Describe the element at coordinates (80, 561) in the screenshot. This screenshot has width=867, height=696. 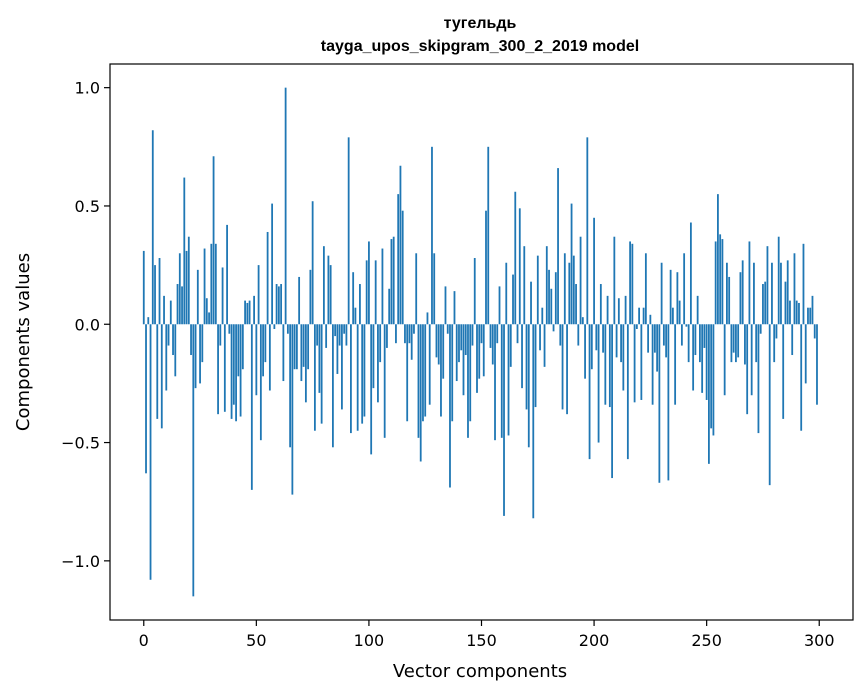
I see `y-tick-label: −1.0` at that location.